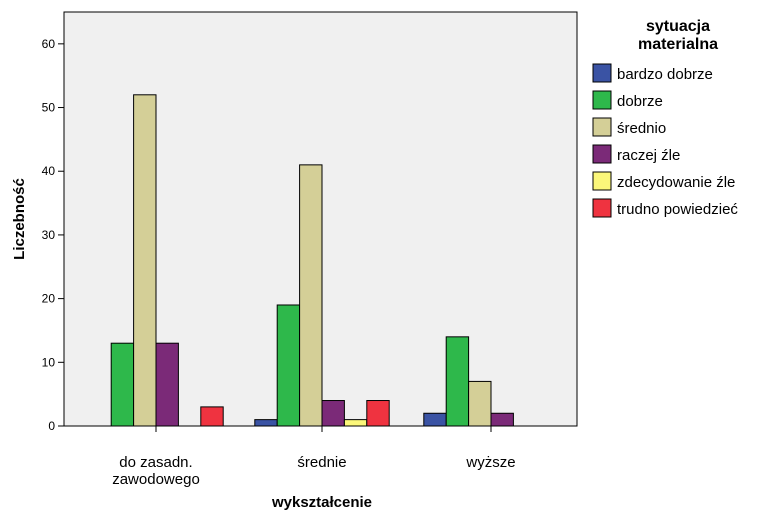  What do you see at coordinates (49, 44) in the screenshot?
I see `y-tick-label: 60` at bounding box center [49, 44].